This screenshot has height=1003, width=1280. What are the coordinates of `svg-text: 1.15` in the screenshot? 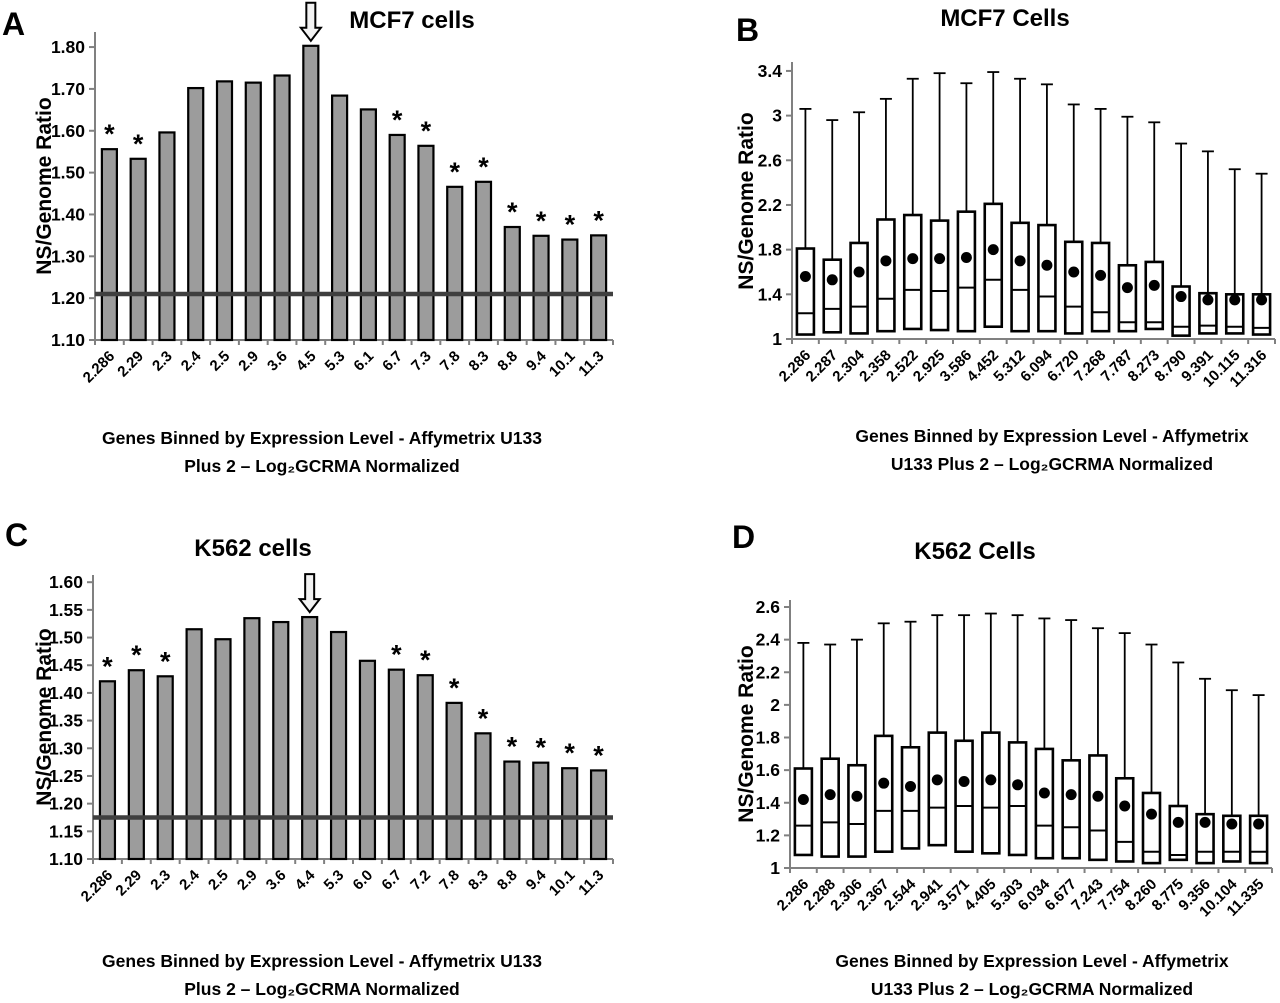 It's located at (66, 831).